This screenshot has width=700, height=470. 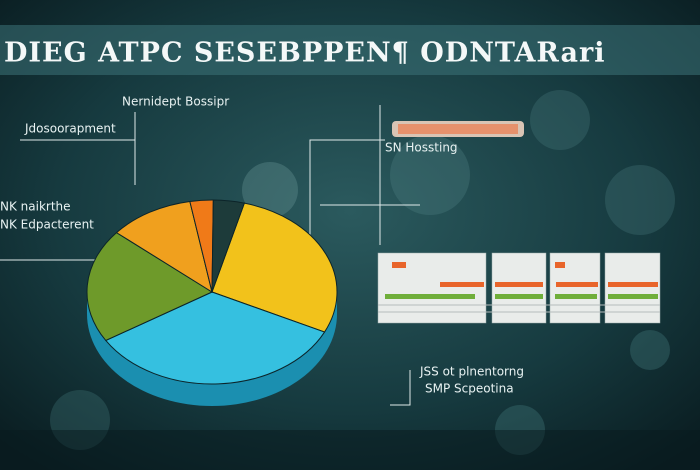 I want to click on annotation: Nernidept Bossipr, so click(x=175, y=102).